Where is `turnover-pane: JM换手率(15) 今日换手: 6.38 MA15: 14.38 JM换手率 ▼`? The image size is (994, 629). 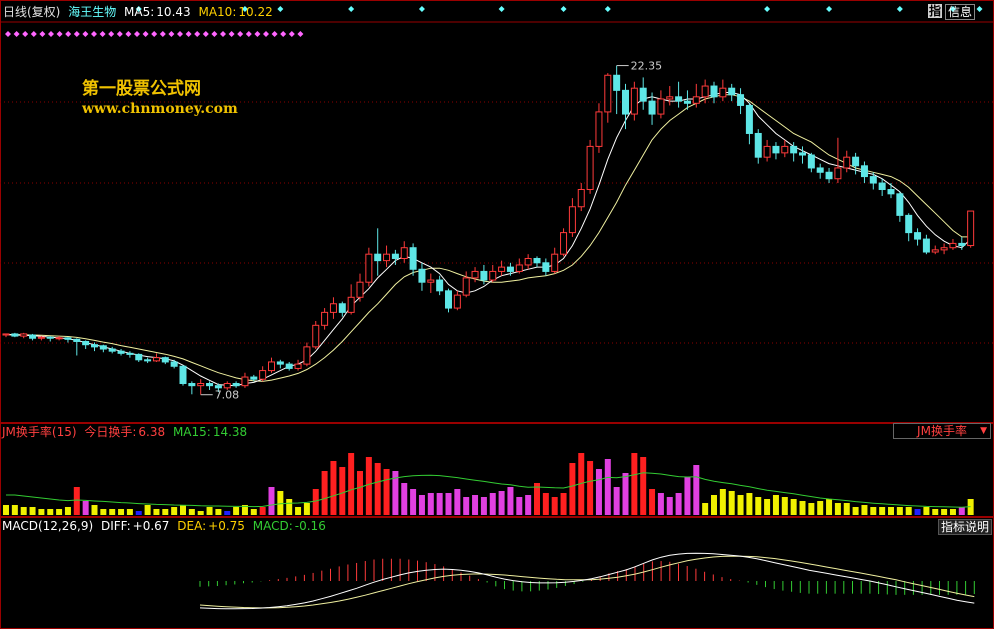 turnover-pane: JM换手率(15) 今日换手: 6.38 MA15: 14.38 JM换手率 ▼ is located at coordinates (497, 470).